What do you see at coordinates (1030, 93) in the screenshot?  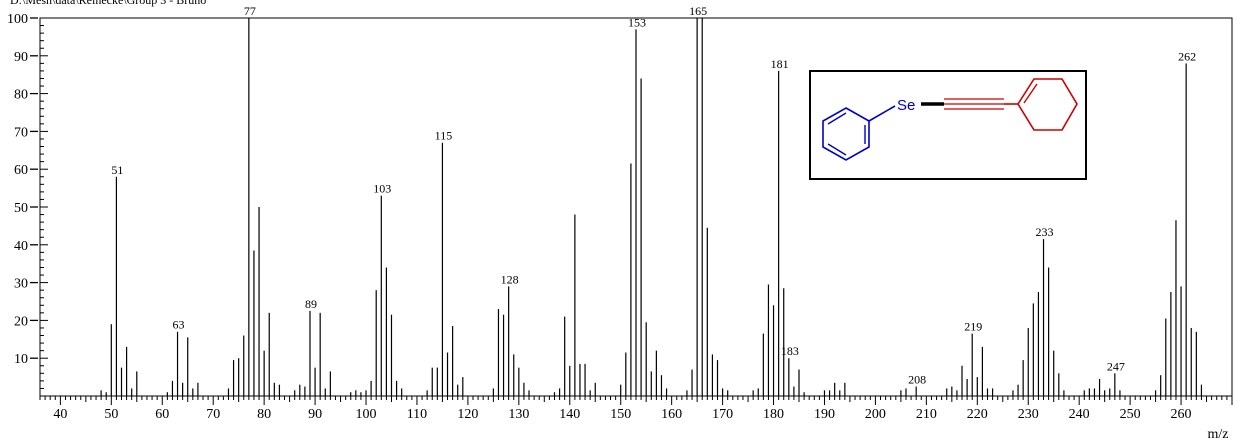 I see `cyclohexene-double-bond` at bounding box center [1030, 93].